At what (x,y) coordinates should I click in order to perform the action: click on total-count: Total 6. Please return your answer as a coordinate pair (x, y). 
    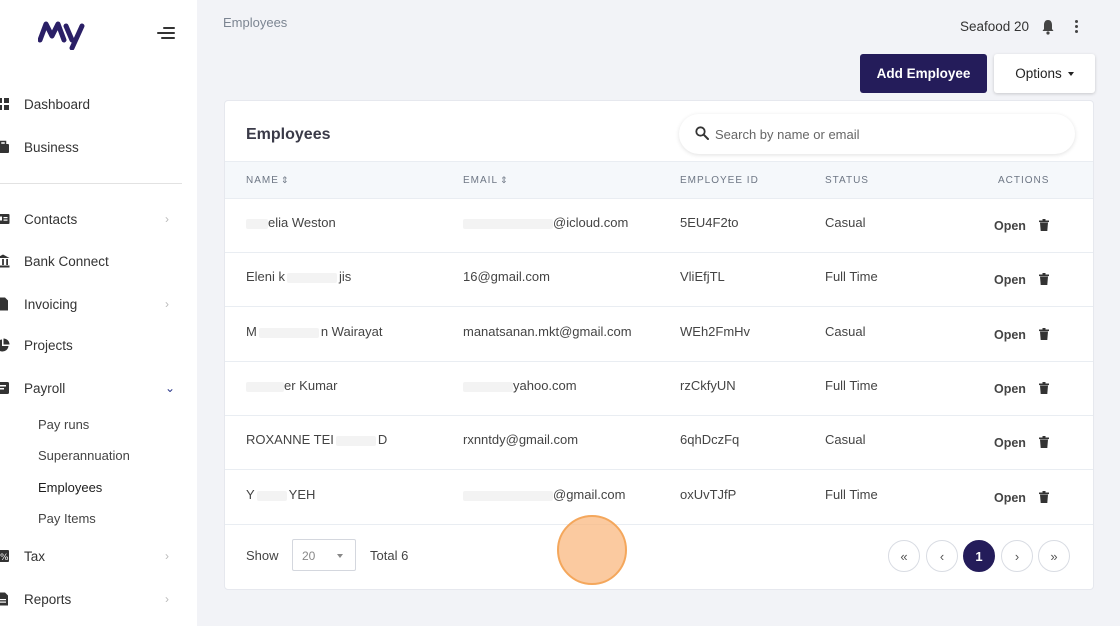
    Looking at the image, I should click on (389, 555).